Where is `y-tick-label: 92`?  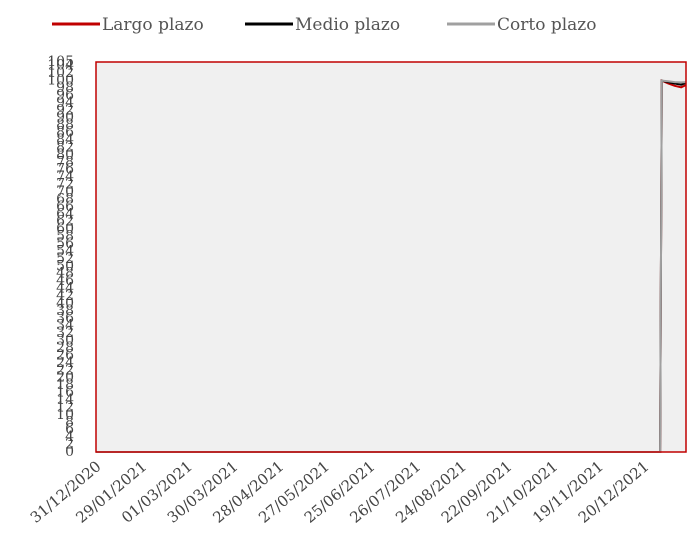 y-tick-label: 92 is located at coordinates (65, 110).